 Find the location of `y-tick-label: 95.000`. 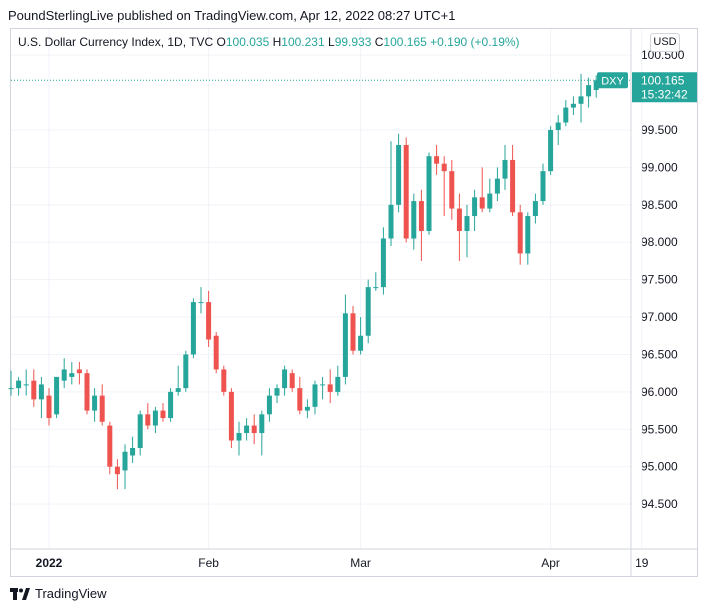

y-tick-label: 95.000 is located at coordinates (659, 467).